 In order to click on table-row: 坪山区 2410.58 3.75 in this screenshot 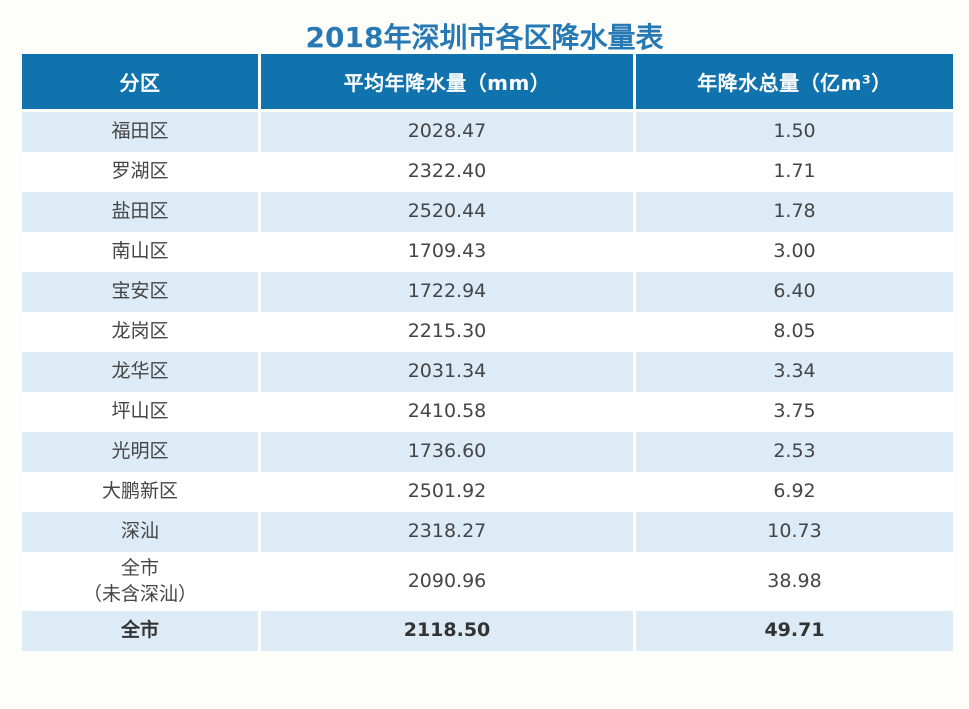, I will do `click(487, 412)`.